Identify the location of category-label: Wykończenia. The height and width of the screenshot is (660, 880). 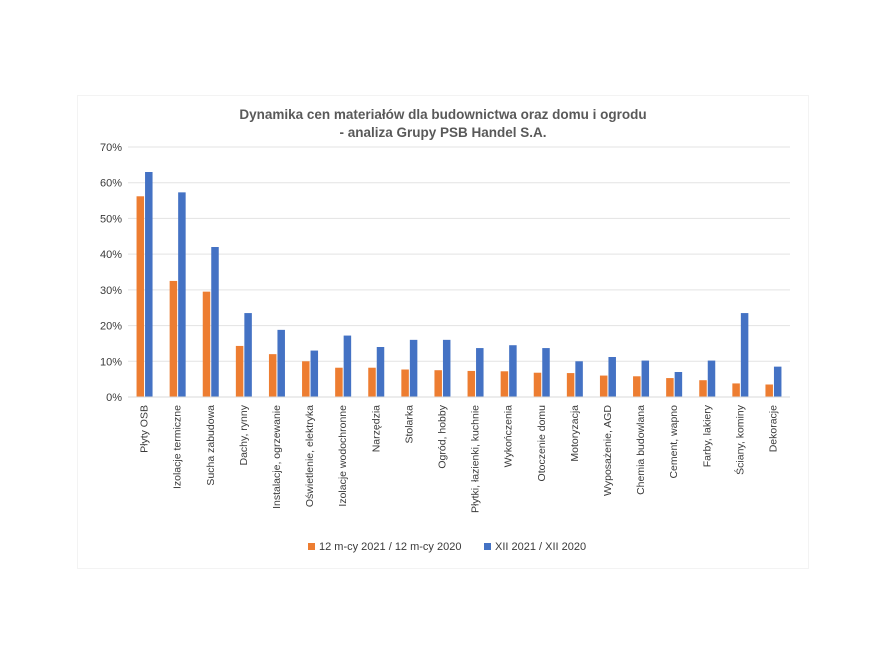
(509, 436).